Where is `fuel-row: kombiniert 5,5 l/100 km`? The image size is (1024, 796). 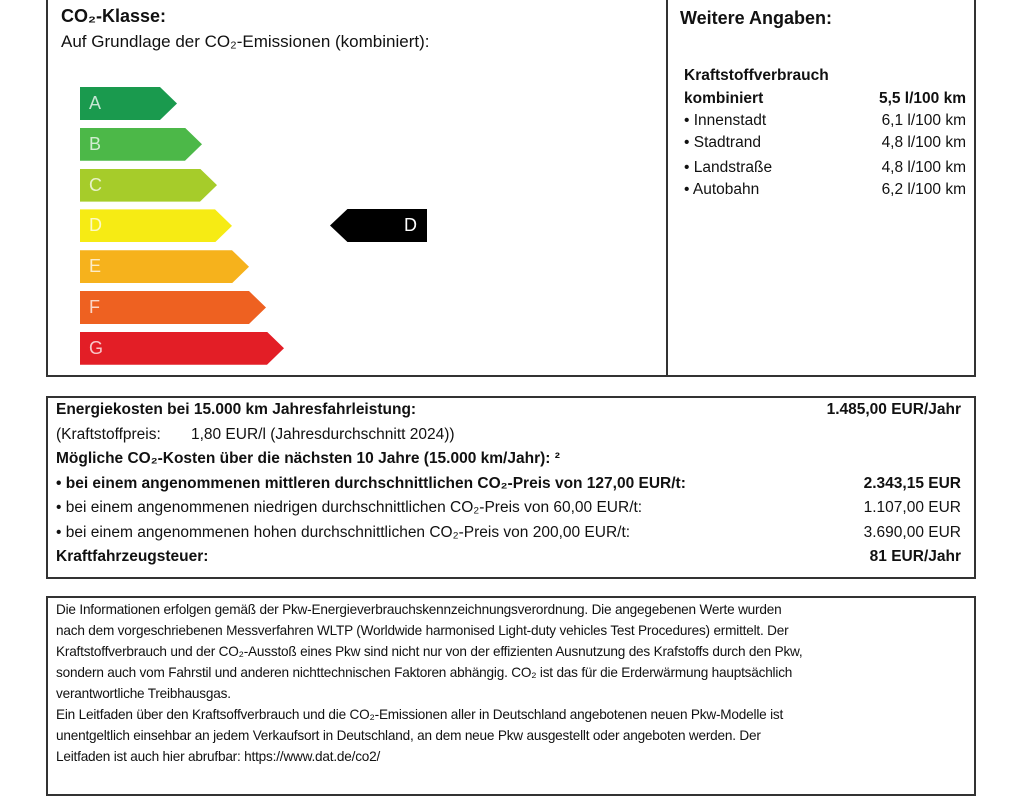 fuel-row: kombiniert 5,5 l/100 km is located at coordinates (825, 101).